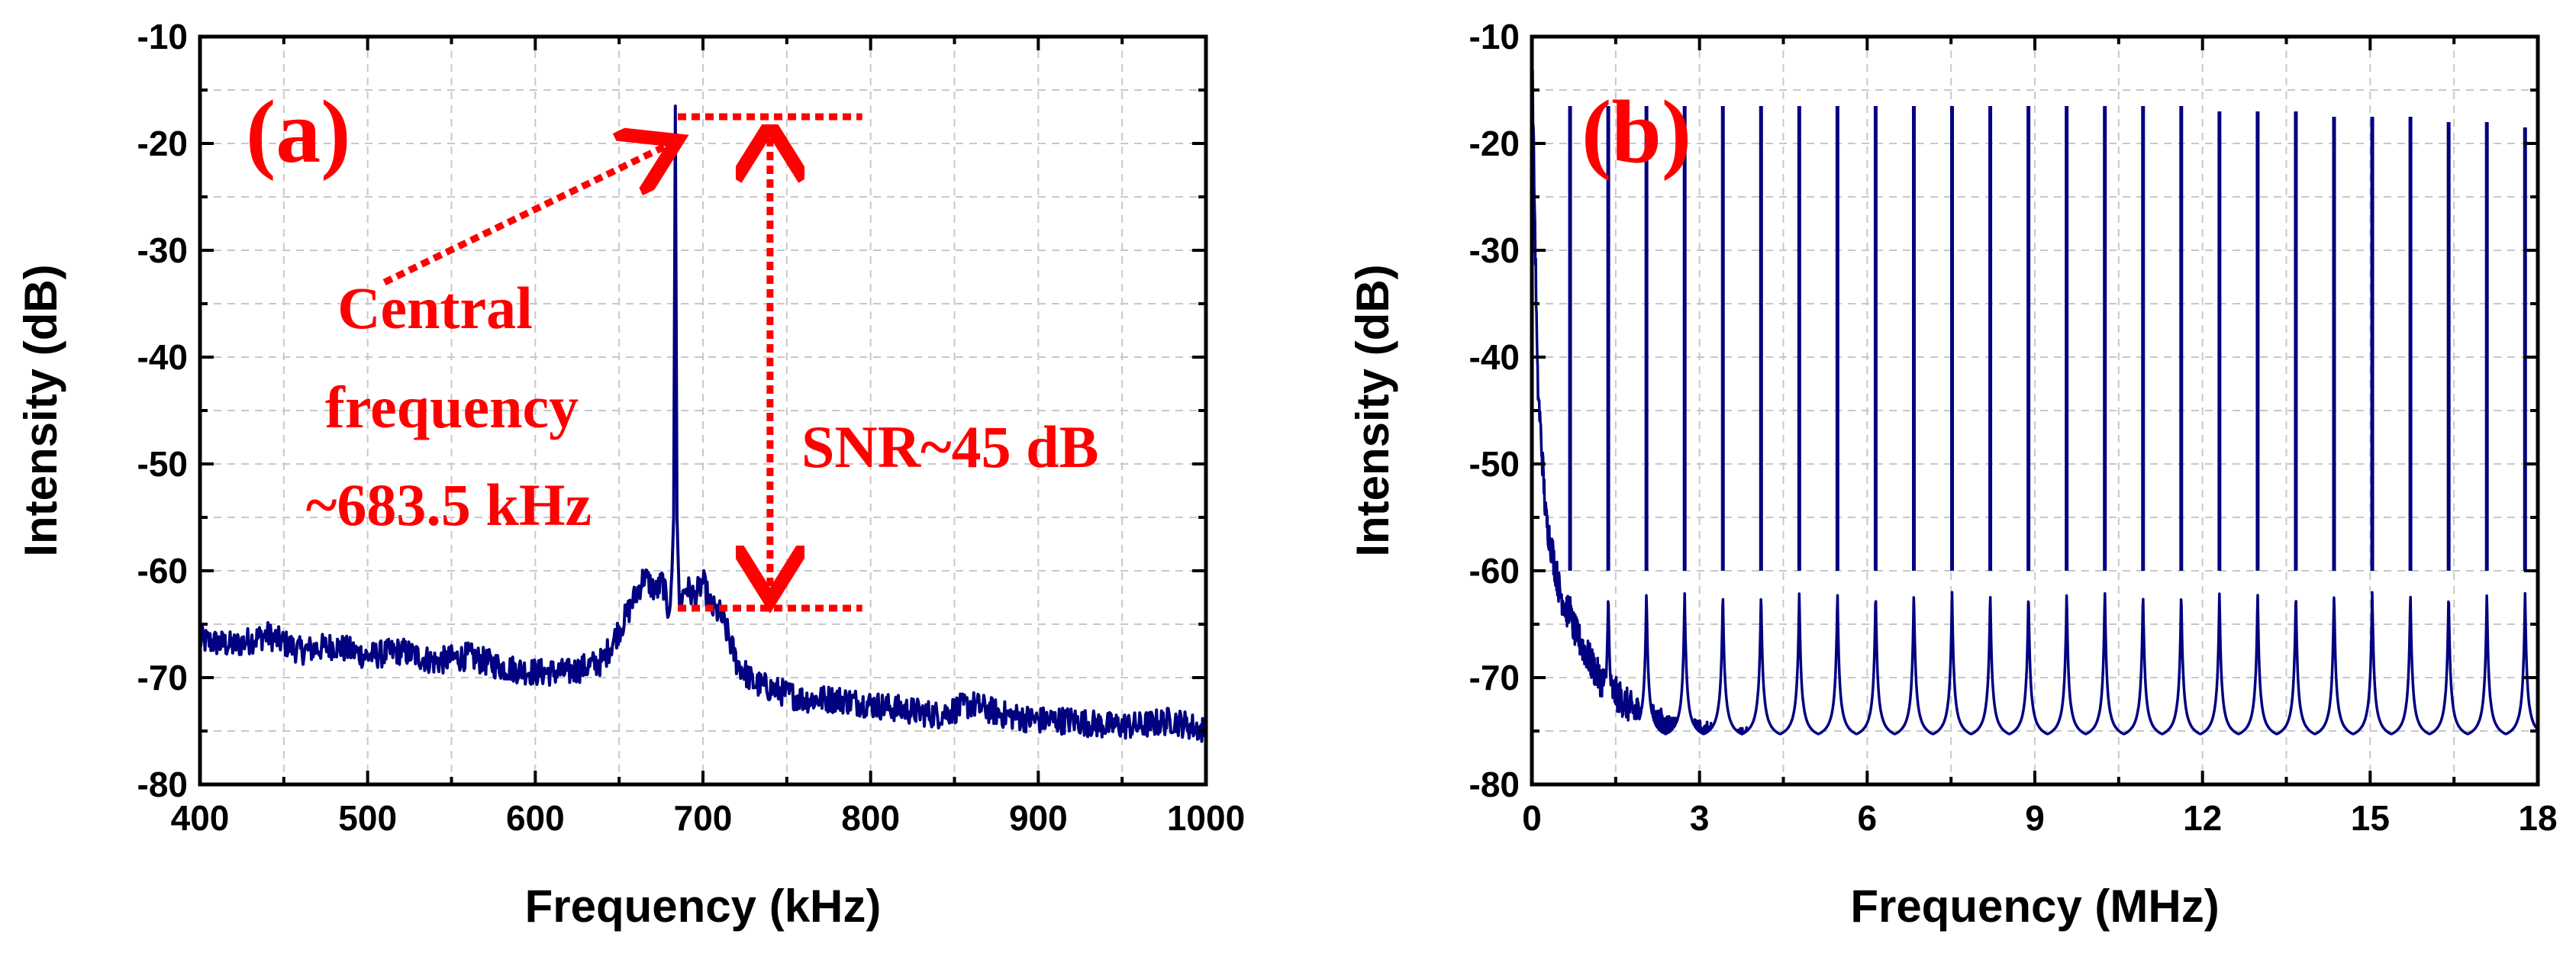 Image resolution: width=2576 pixels, height=963 pixels. What do you see at coordinates (367, 818) in the screenshot?
I see `x-tick-label: 500` at bounding box center [367, 818].